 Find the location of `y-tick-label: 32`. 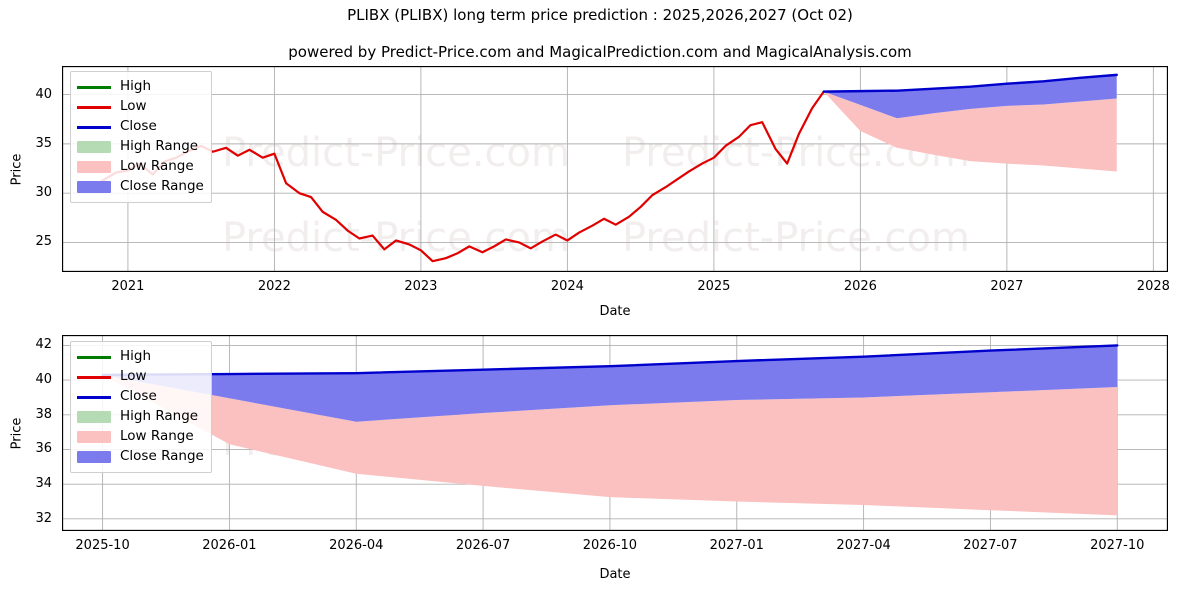

y-tick-label: 32 is located at coordinates (43, 518).